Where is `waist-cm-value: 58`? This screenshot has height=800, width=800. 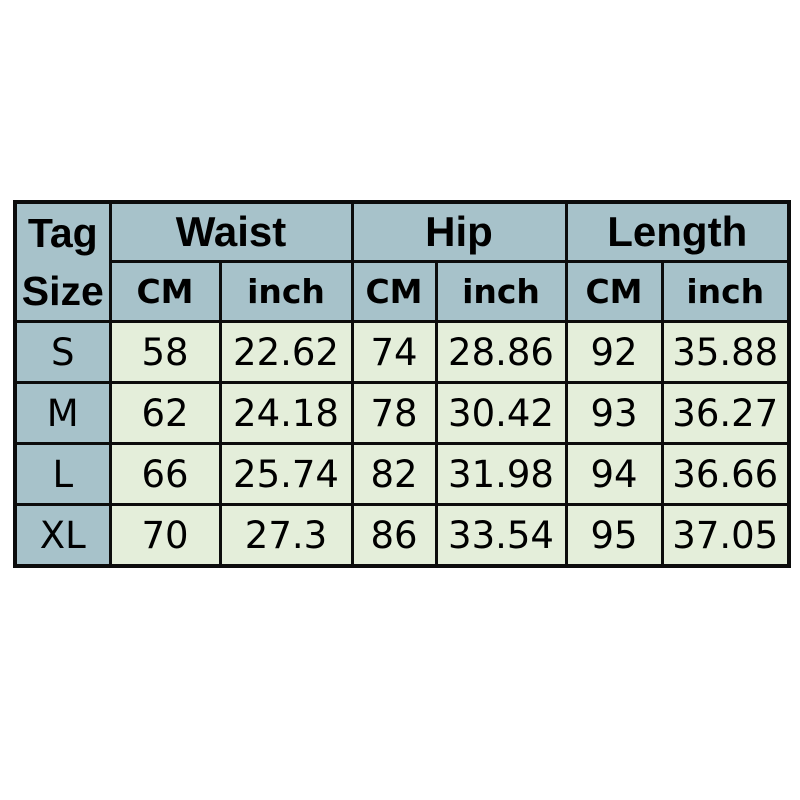
waist-cm-value: 58 is located at coordinates (165, 352).